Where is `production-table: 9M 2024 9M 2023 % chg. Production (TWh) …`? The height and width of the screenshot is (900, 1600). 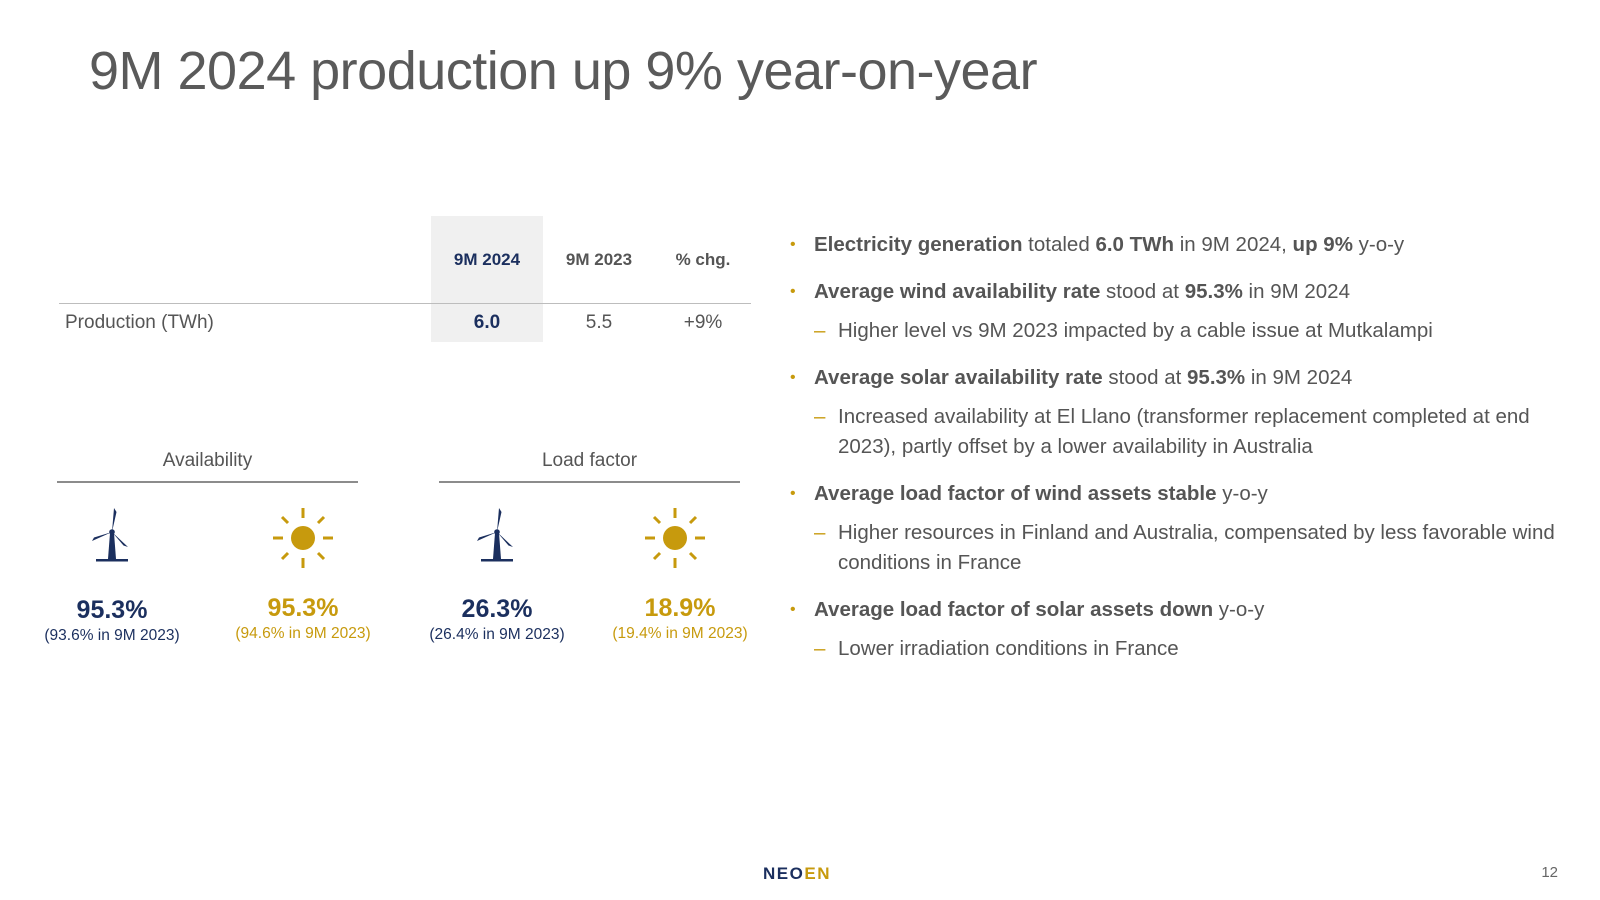 production-table: 9M 2024 9M 2023 % chg. Production (TWh) … is located at coordinates (405, 279).